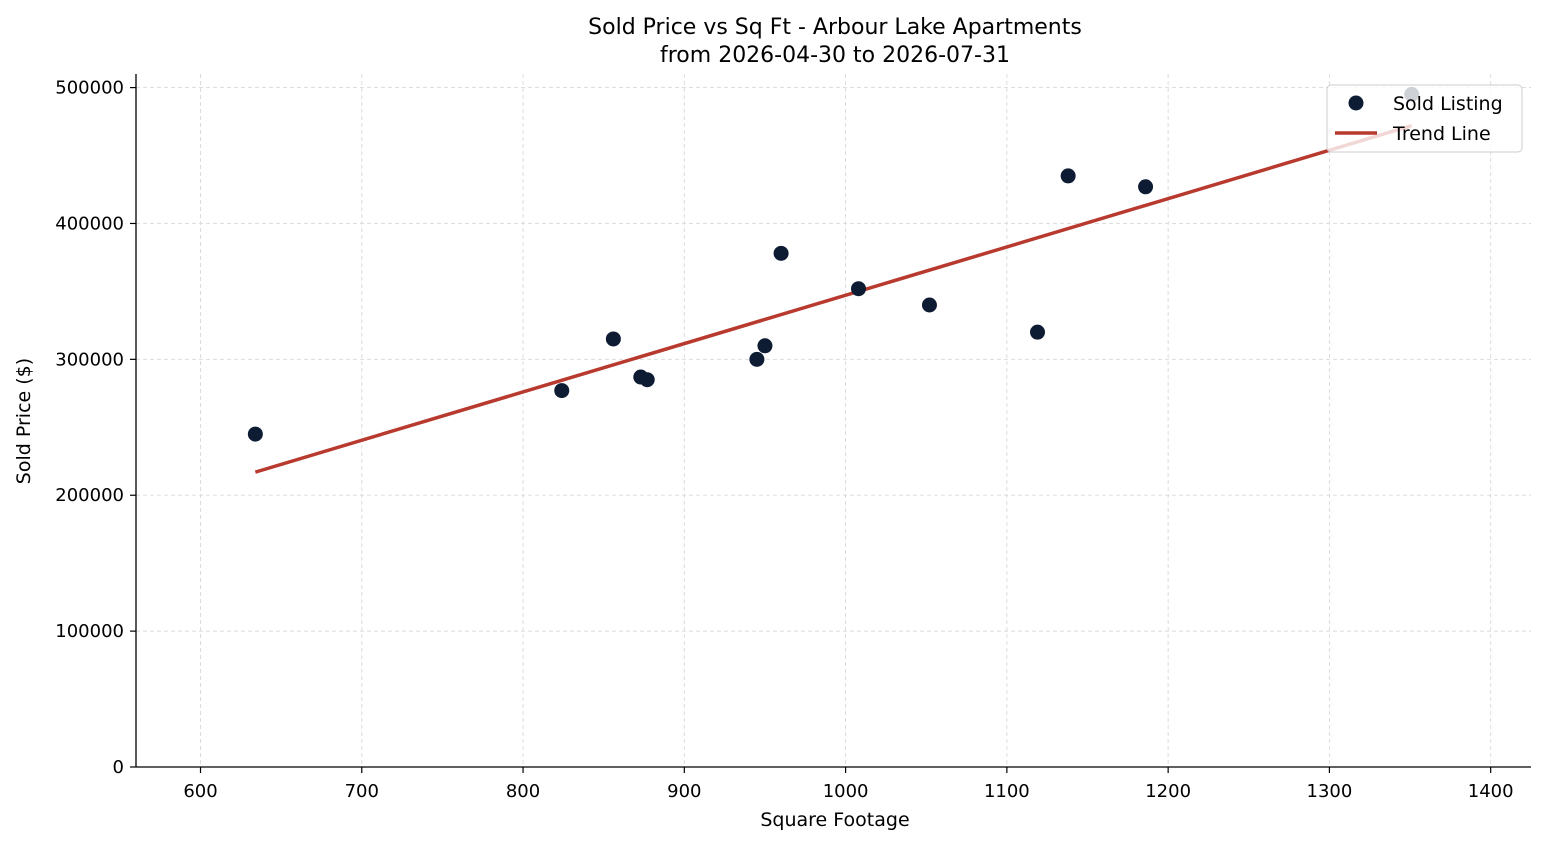  What do you see at coordinates (1441, 134) in the screenshot?
I see `legend-entry-label: Trend Line` at bounding box center [1441, 134].